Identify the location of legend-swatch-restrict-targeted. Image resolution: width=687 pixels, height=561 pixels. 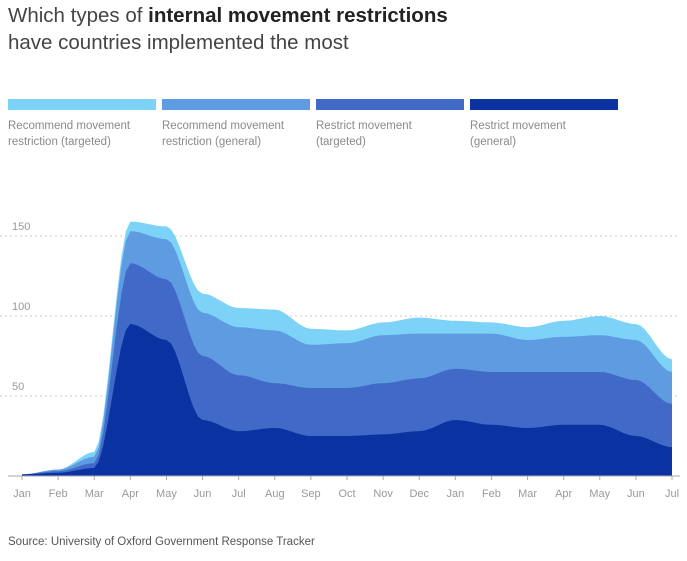
(390, 104).